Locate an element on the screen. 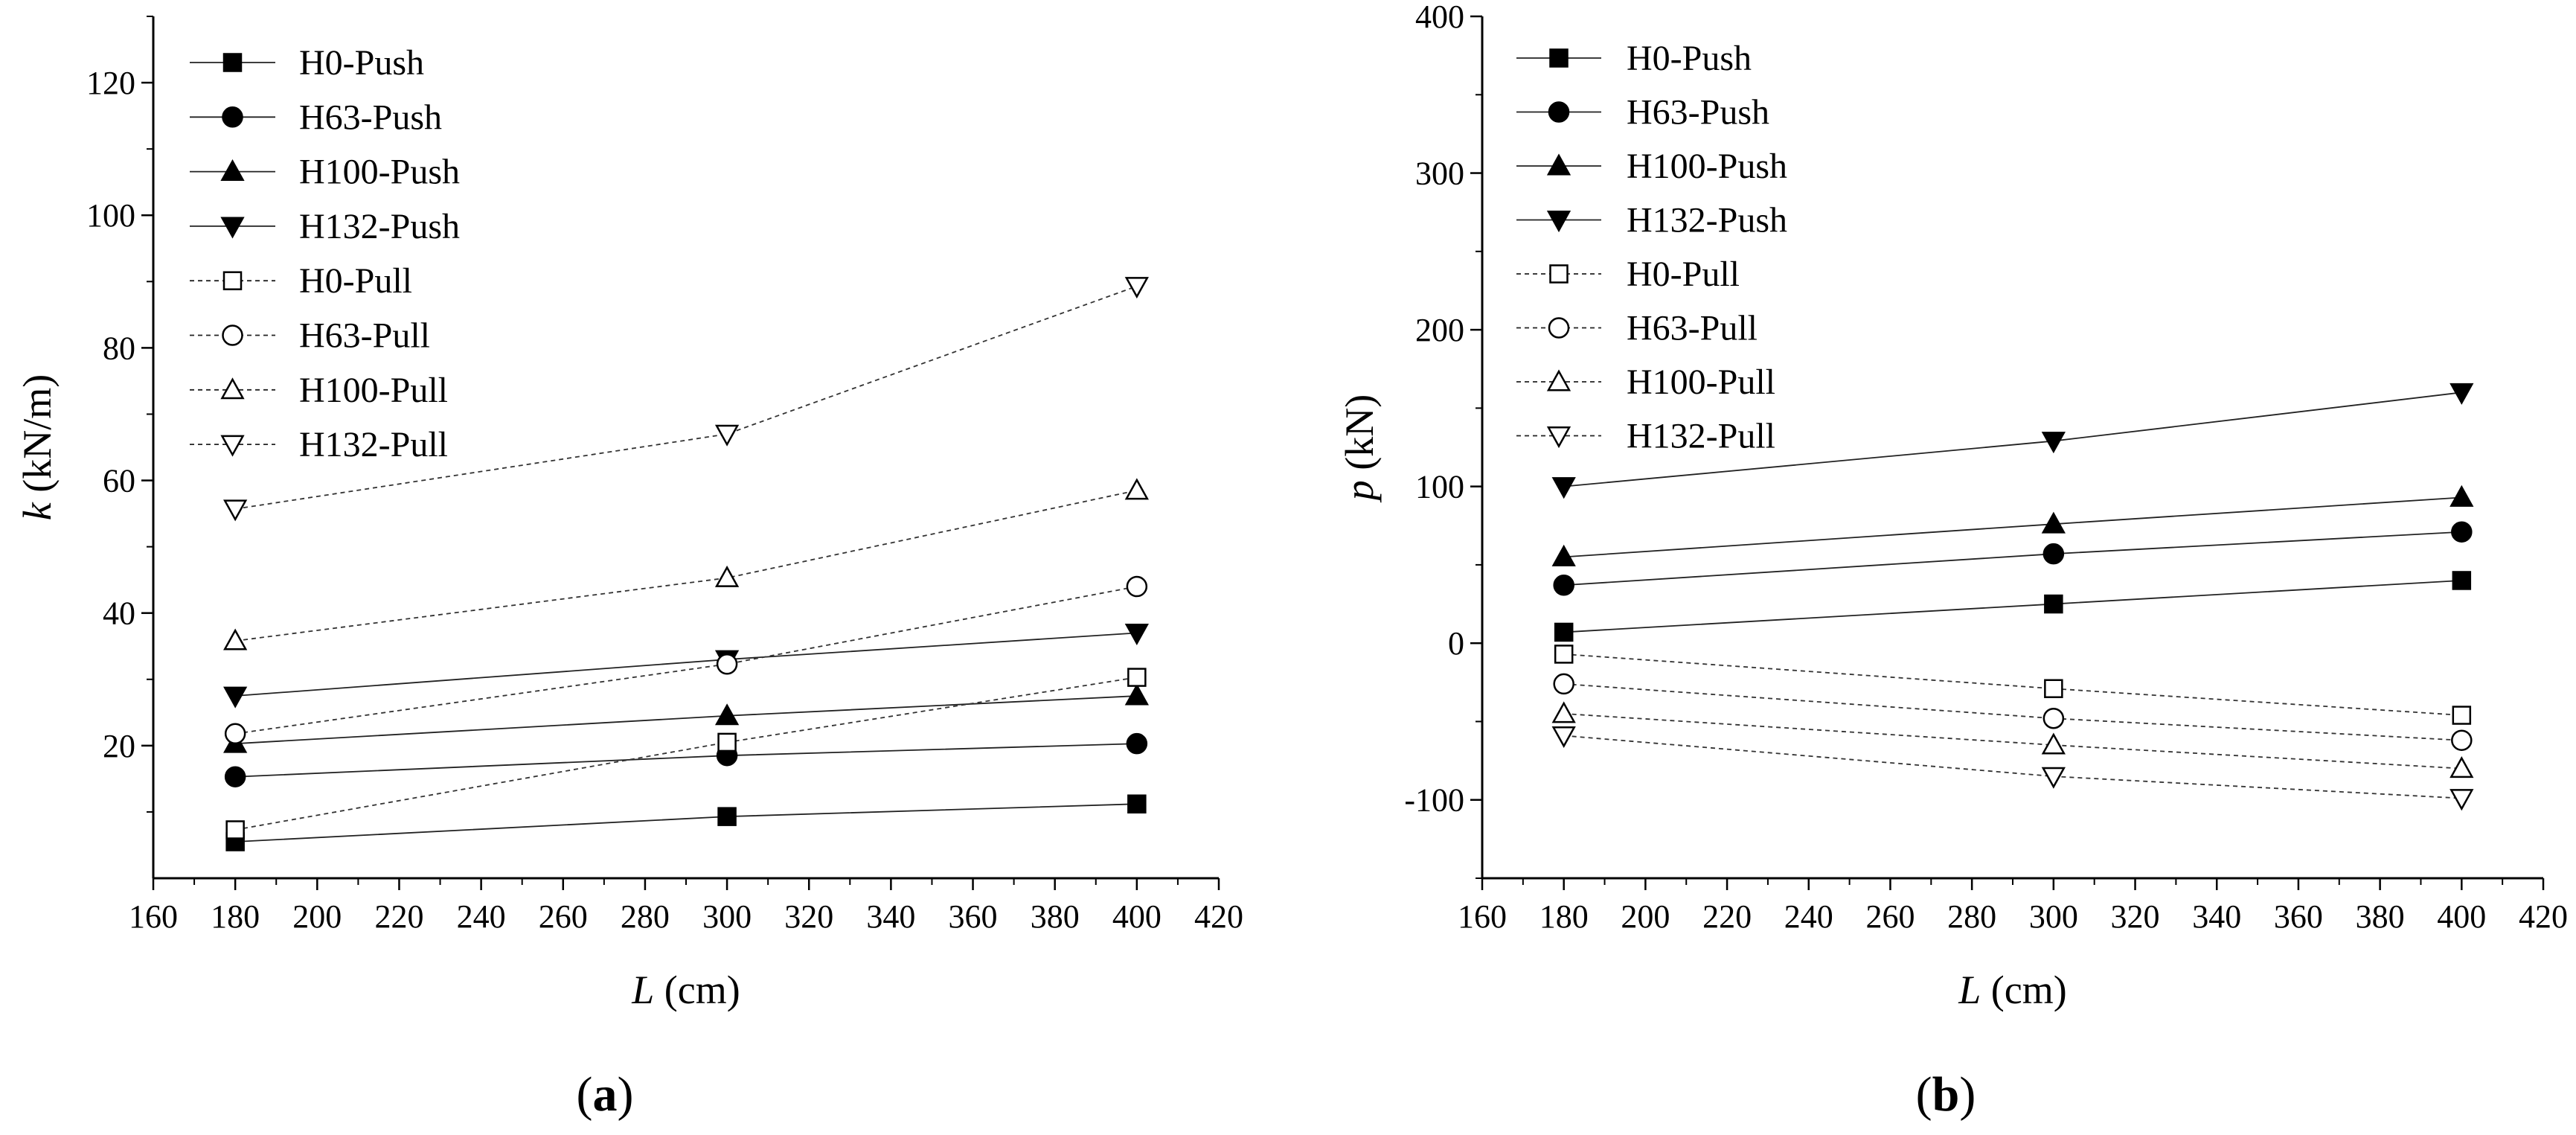 This screenshot has height=1135, width=2576. series-line-h100-pull is located at coordinates (687, 566).